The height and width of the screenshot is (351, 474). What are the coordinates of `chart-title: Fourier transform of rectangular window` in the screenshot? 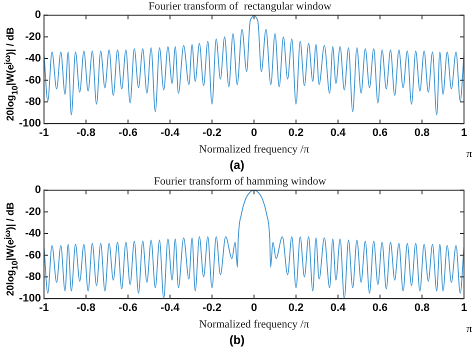 It's located at (240, 6).